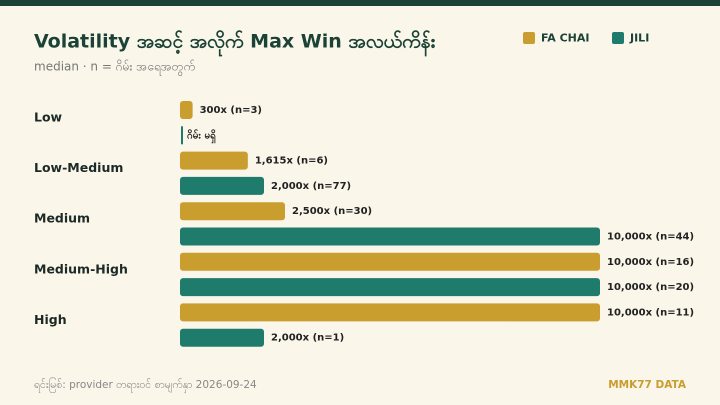  I want to click on value-label: 10,000x (n=11), so click(650, 312).